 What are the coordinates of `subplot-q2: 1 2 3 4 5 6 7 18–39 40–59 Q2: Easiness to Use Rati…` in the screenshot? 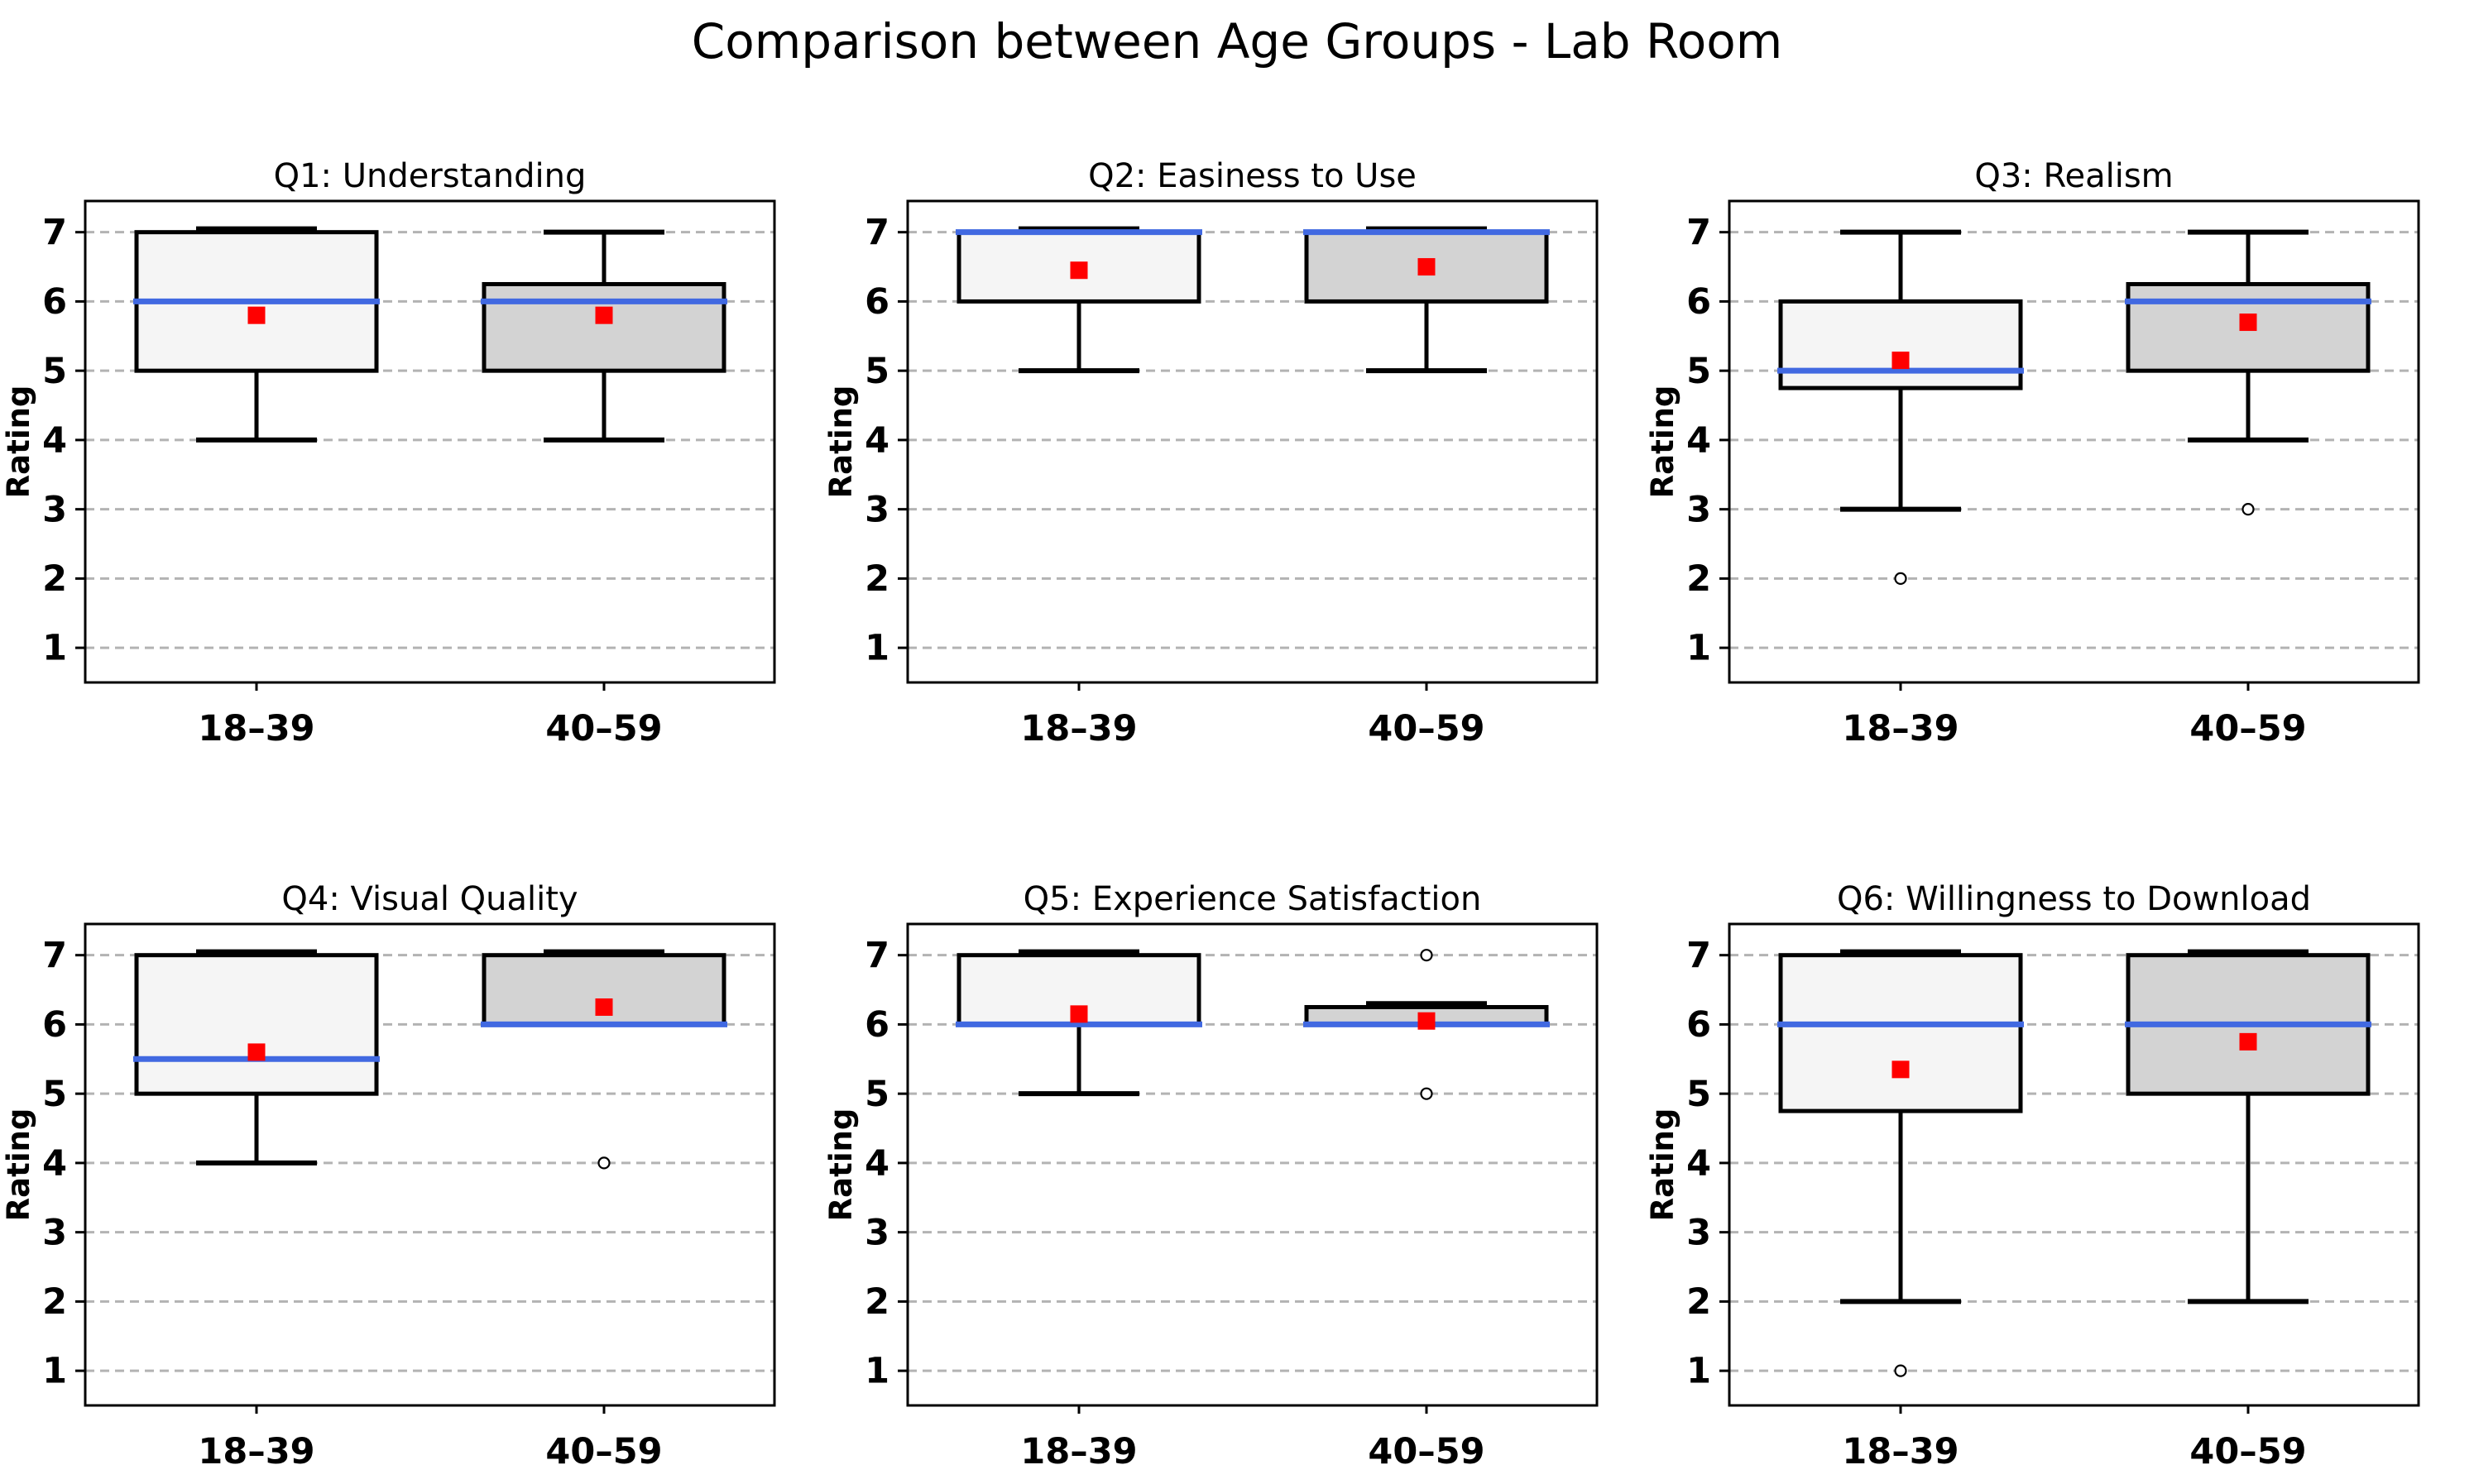 It's located at (1211, 453).